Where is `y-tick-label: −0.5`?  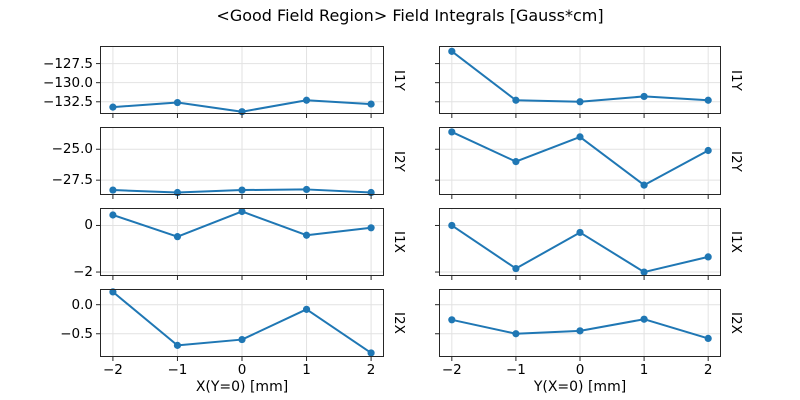 y-tick-label: −0.5 is located at coordinates (76, 333).